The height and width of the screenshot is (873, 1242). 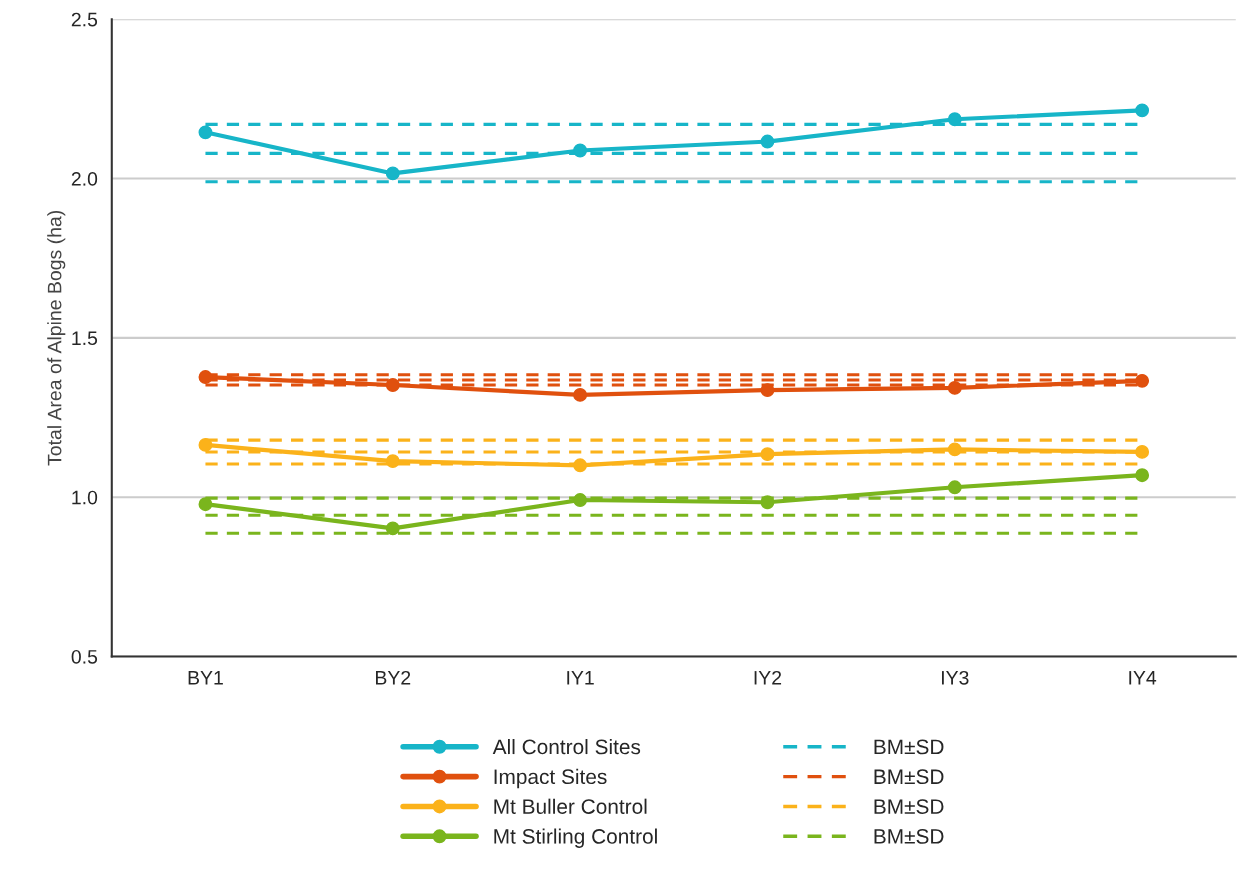 I want to click on x-tick-label: BY2, so click(x=393, y=677).